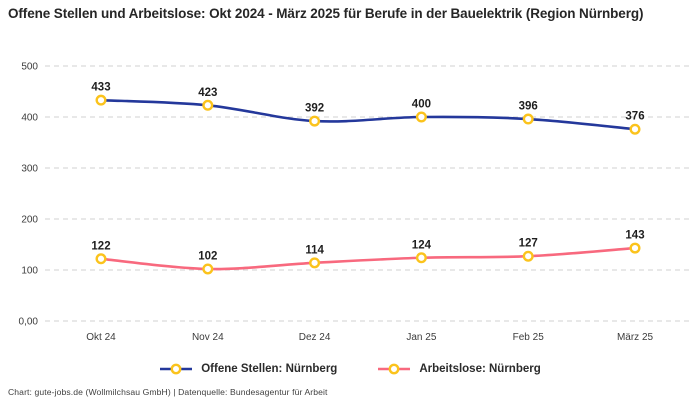 Image resolution: width=700 pixels, height=400 pixels. What do you see at coordinates (314, 250) in the screenshot?
I see `data-point-label: 114` at bounding box center [314, 250].